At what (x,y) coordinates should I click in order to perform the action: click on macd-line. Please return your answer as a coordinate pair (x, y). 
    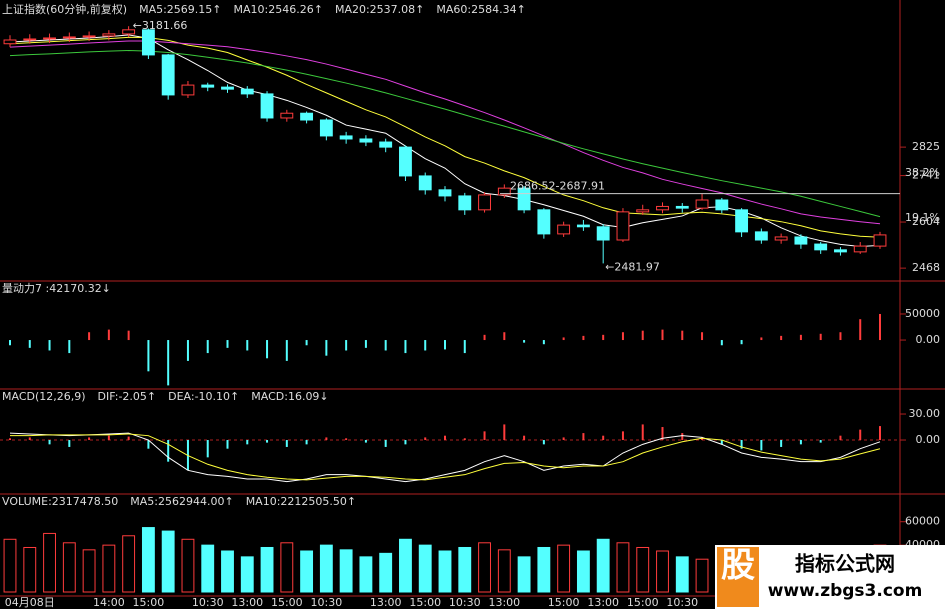
    Looking at the image, I should click on (445, 457).